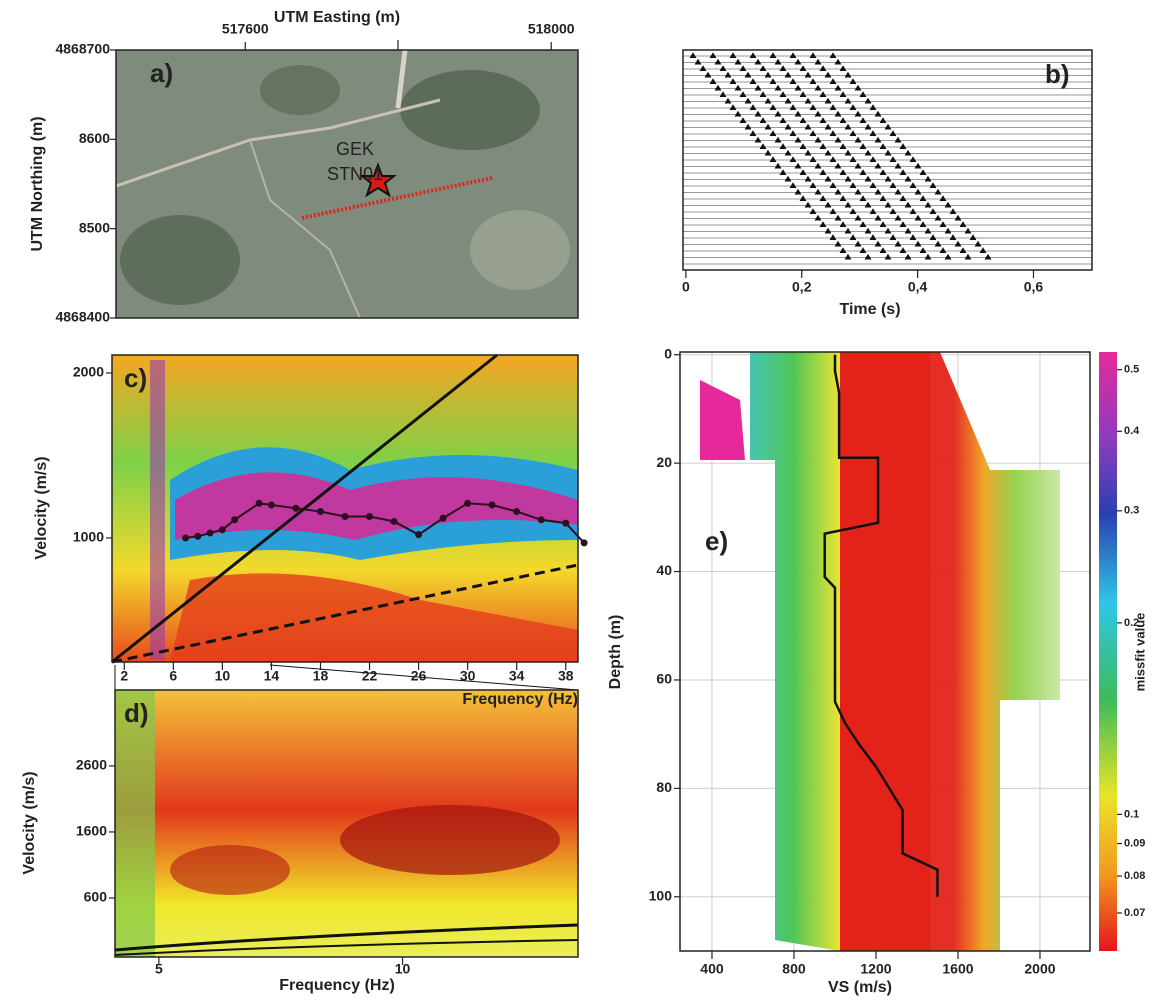 The height and width of the screenshot is (1001, 1157). What do you see at coordinates (664, 462) in the screenshot?
I see `y-tick-label: 20` at bounding box center [664, 462].